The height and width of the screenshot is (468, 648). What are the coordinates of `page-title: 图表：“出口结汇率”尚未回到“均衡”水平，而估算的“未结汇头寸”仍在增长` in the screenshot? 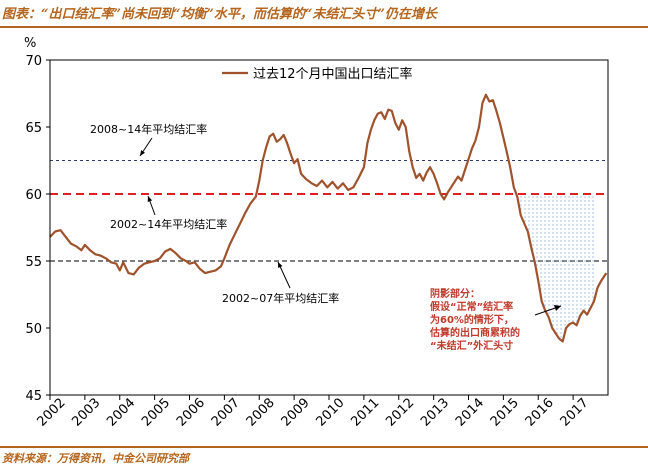 It's located at (219, 14).